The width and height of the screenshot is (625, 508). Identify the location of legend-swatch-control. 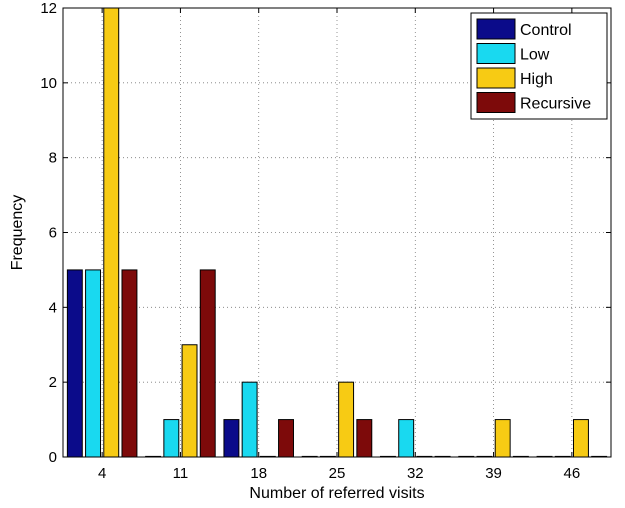
(496, 29).